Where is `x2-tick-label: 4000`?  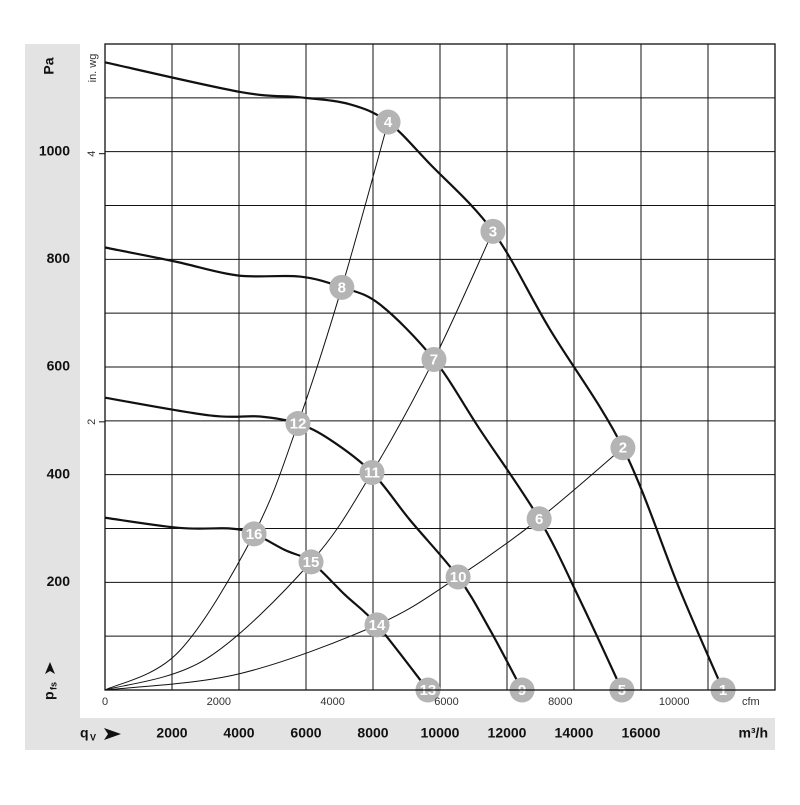
x2-tick-label: 4000 is located at coordinates (332, 702).